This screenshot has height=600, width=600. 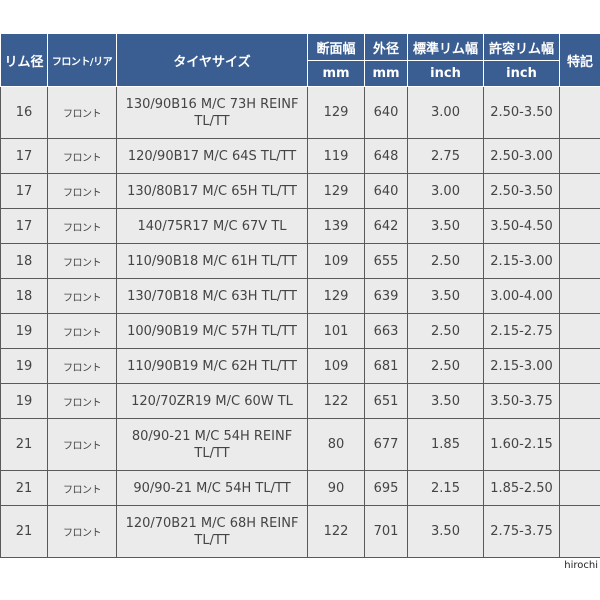 I want to click on tire-size-cell: 100/90B19 M/C 57H TL/TT, so click(x=212, y=331).